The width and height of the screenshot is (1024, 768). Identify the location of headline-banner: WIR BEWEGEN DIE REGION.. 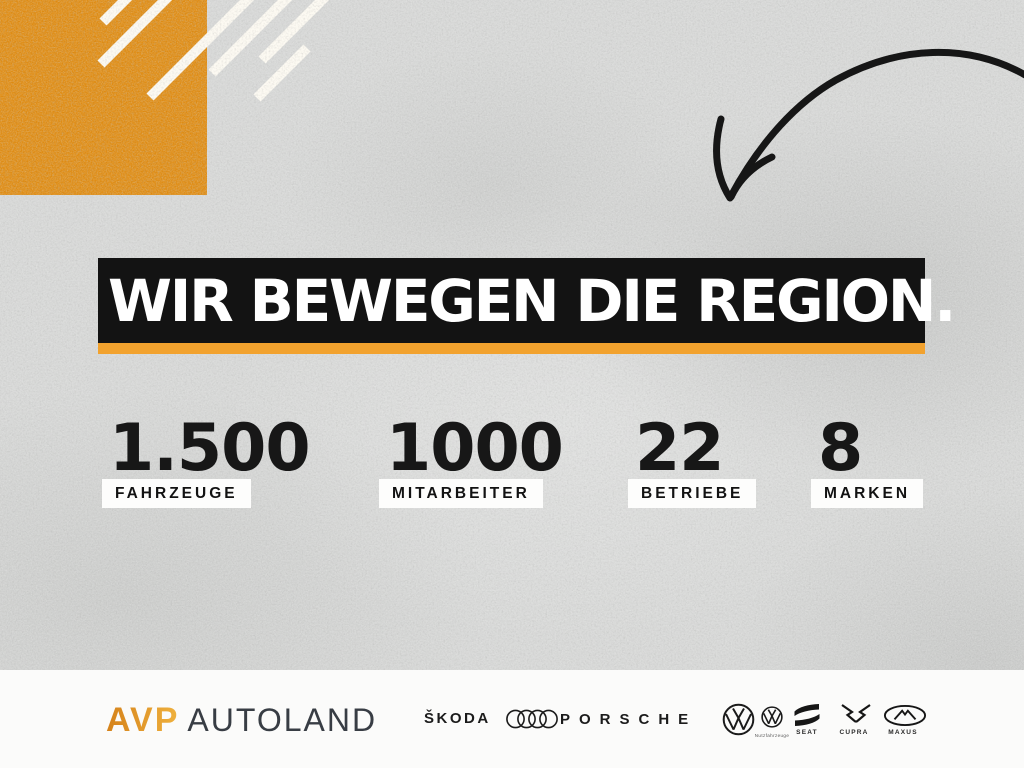
(527, 300).